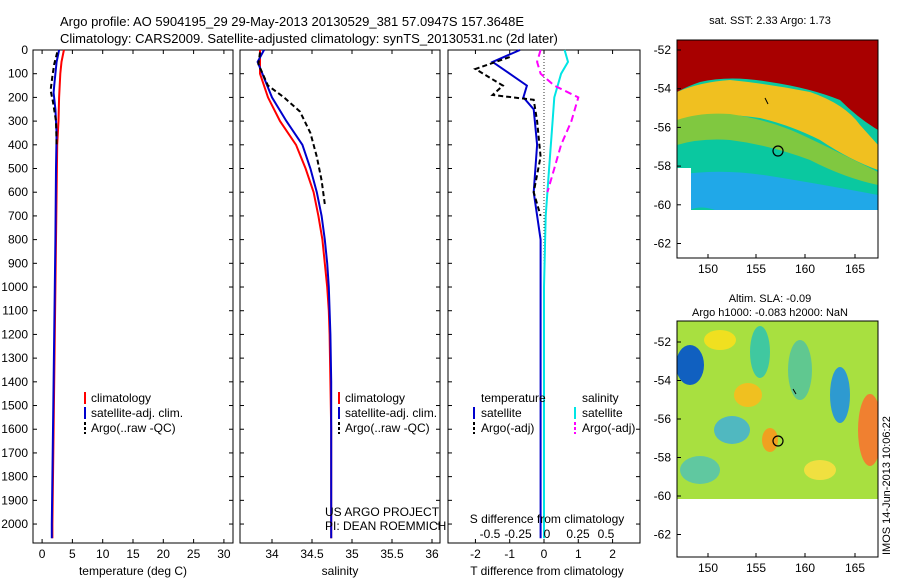 This screenshot has width=900, height=580. Describe the element at coordinates (18, 240) in the screenshot. I see `y-tick-label: 800` at that location.